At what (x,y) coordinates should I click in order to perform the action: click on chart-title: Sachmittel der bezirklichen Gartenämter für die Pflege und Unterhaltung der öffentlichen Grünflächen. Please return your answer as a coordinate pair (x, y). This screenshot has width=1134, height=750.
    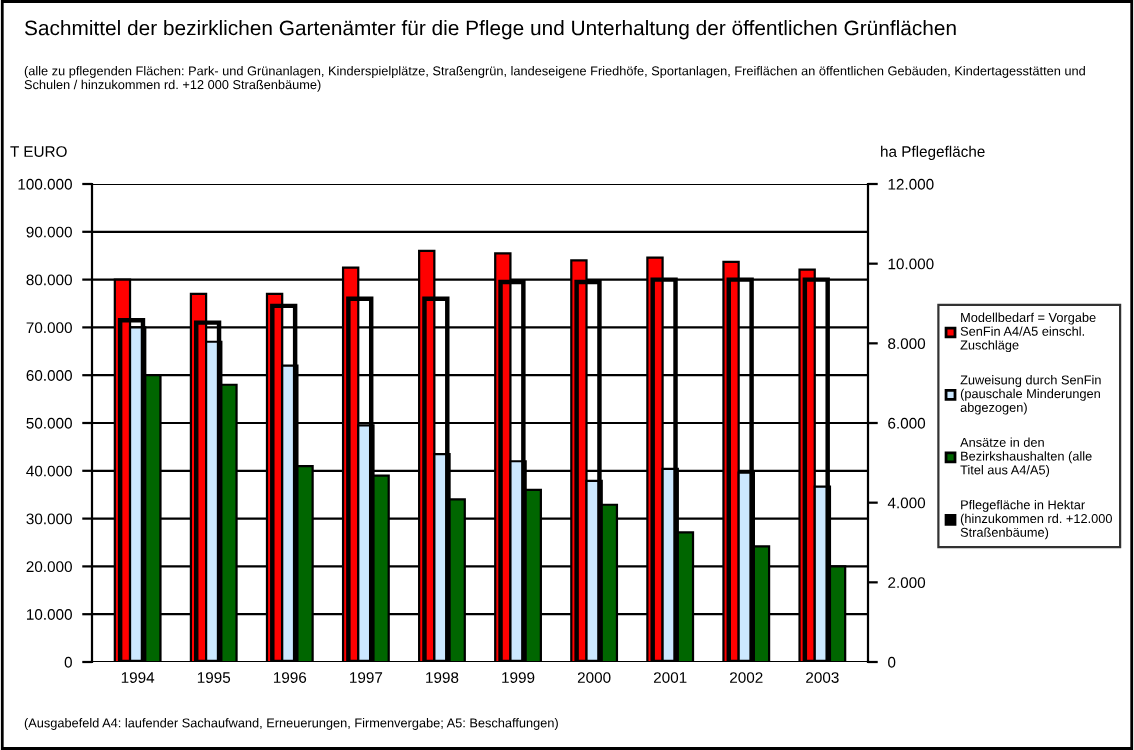
    Looking at the image, I should click on (490, 30).